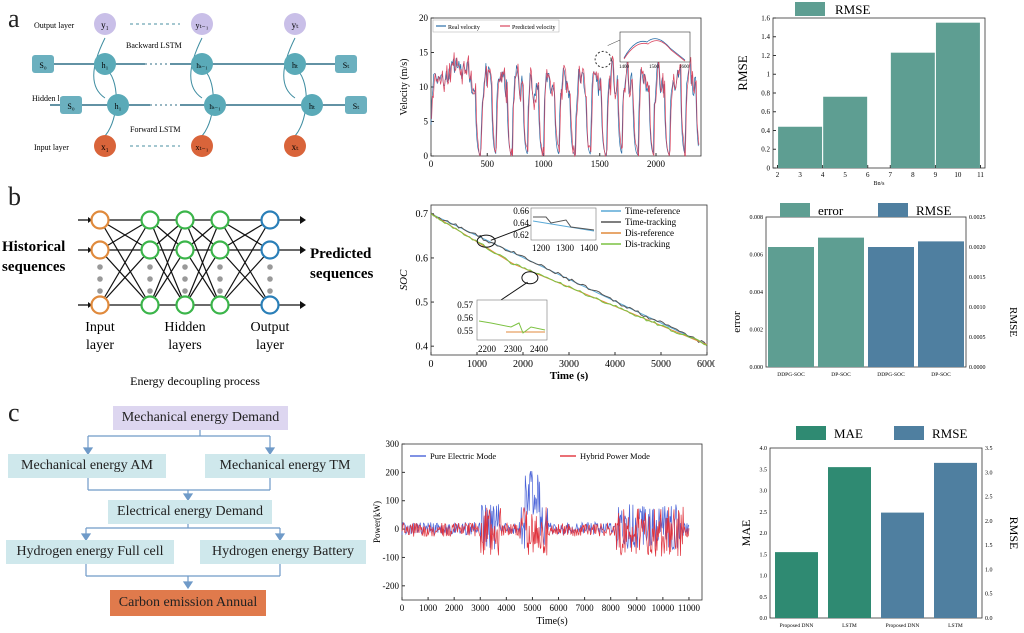  Describe the element at coordinates (377, 522) in the screenshot. I see `power-y-label: Power(kW)` at that location.